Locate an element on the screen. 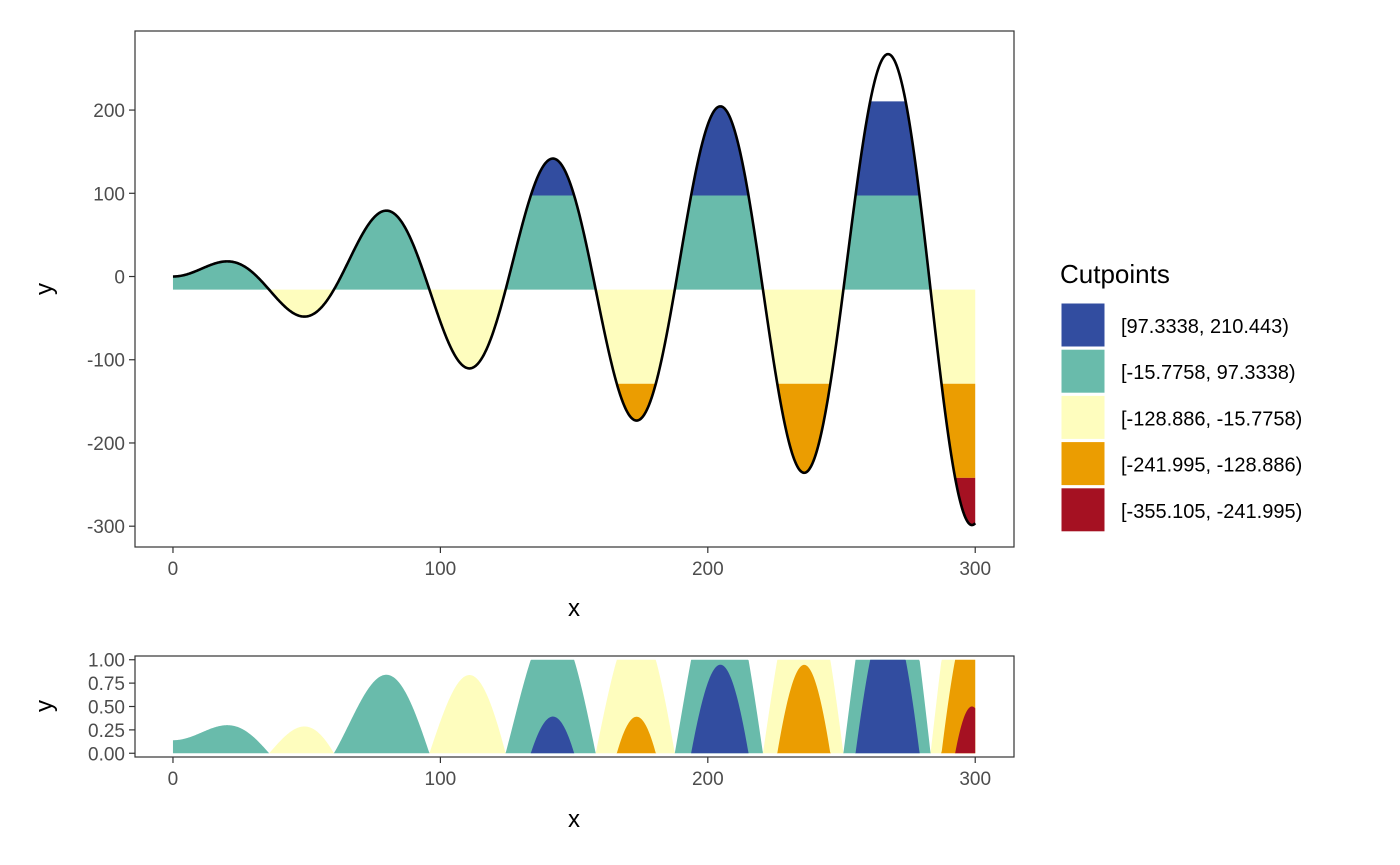 This screenshot has width=1400, height=865. main-ytick-label: -100 is located at coordinates (106, 361).